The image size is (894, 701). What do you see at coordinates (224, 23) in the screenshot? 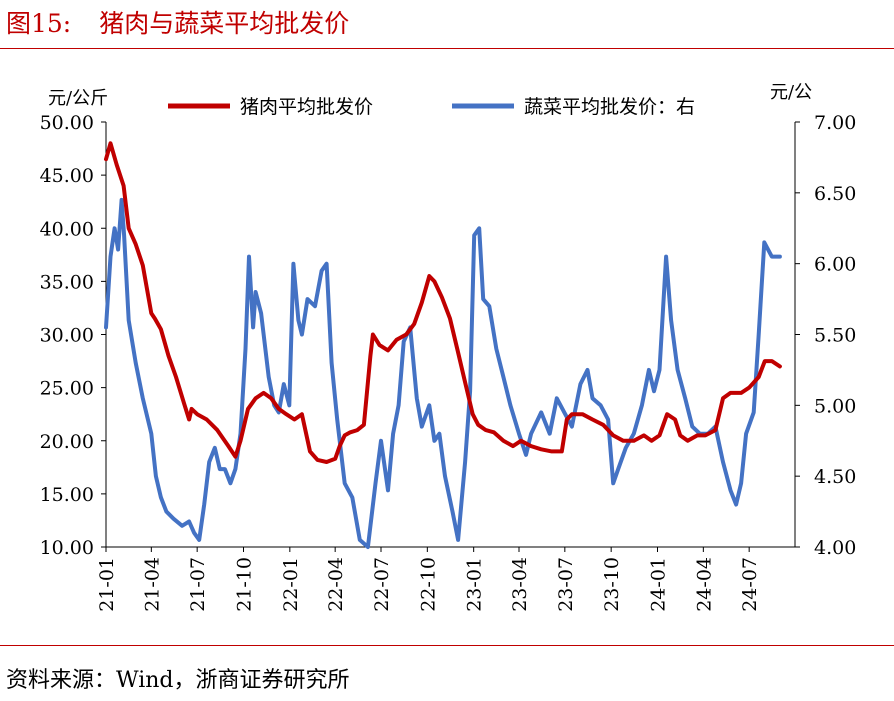
I see `figure-title-text: 猪肉与蔬菜平均批发价` at bounding box center [224, 23].